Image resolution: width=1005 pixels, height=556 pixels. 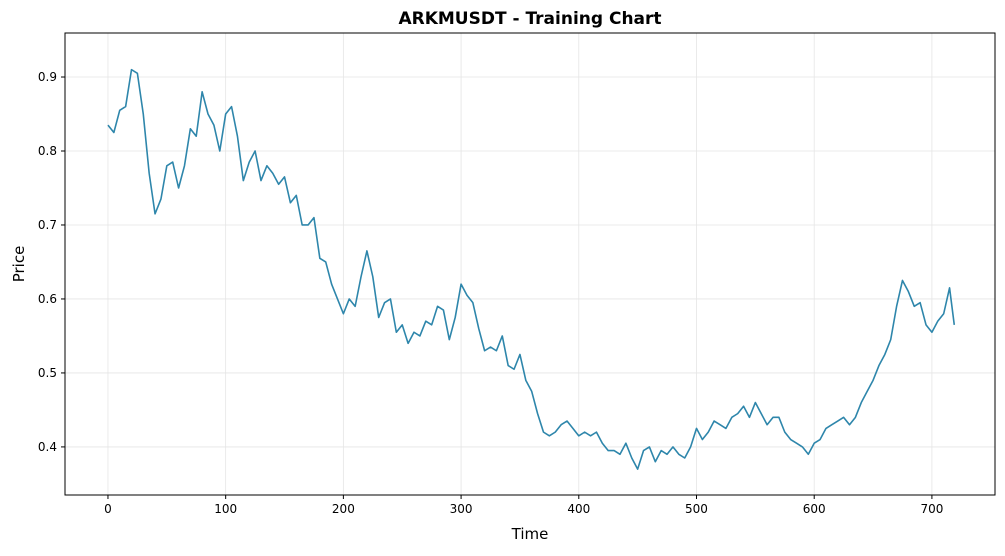 What do you see at coordinates (814, 509) in the screenshot?
I see `x-tick-label: 600` at bounding box center [814, 509].